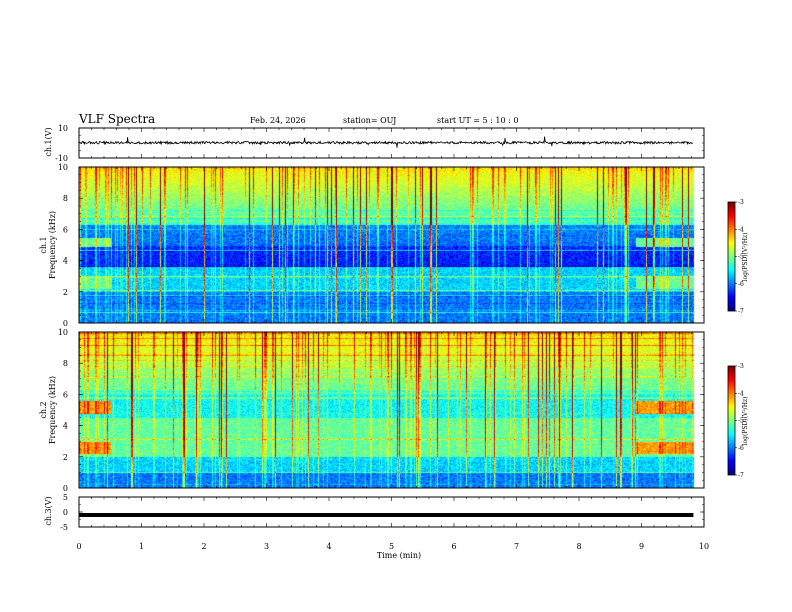  Describe the element at coordinates (48, 510) in the screenshot. I see `ch3-waveform-ylabel: ch.3(V)` at that location.